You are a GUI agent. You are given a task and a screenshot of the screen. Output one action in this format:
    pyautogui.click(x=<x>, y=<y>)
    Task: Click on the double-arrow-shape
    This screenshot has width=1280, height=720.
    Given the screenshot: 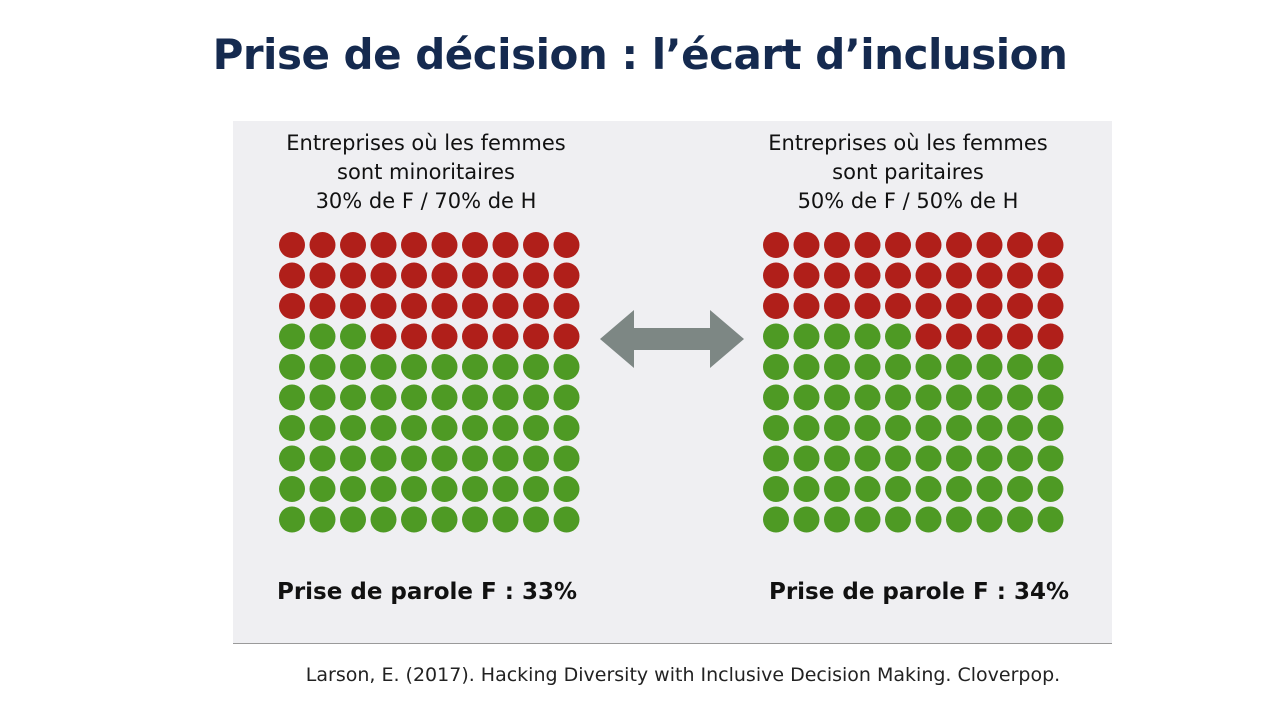 What is the action you would take?
    pyautogui.click(x=672, y=339)
    